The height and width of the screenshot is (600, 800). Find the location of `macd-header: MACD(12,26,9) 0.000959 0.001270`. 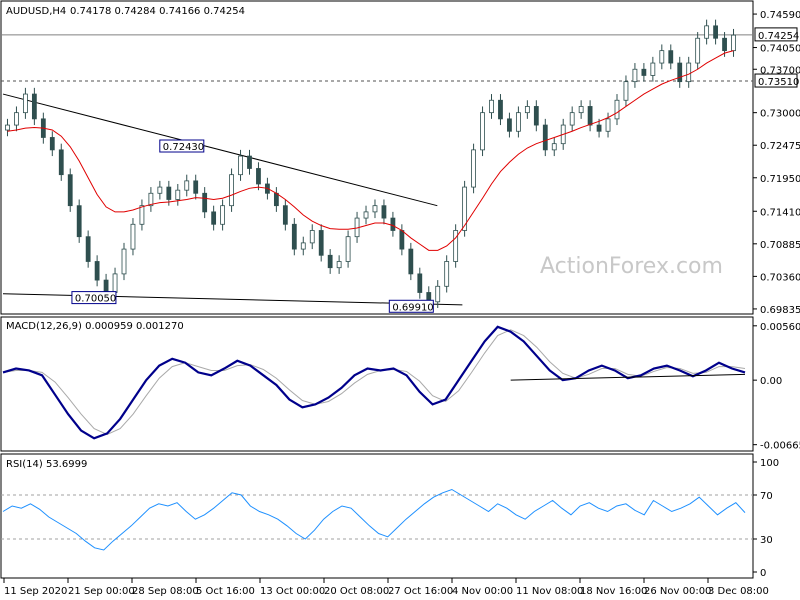

macd-header: MACD(12,26,9) 0.000959 0.001270 is located at coordinates (95, 326).